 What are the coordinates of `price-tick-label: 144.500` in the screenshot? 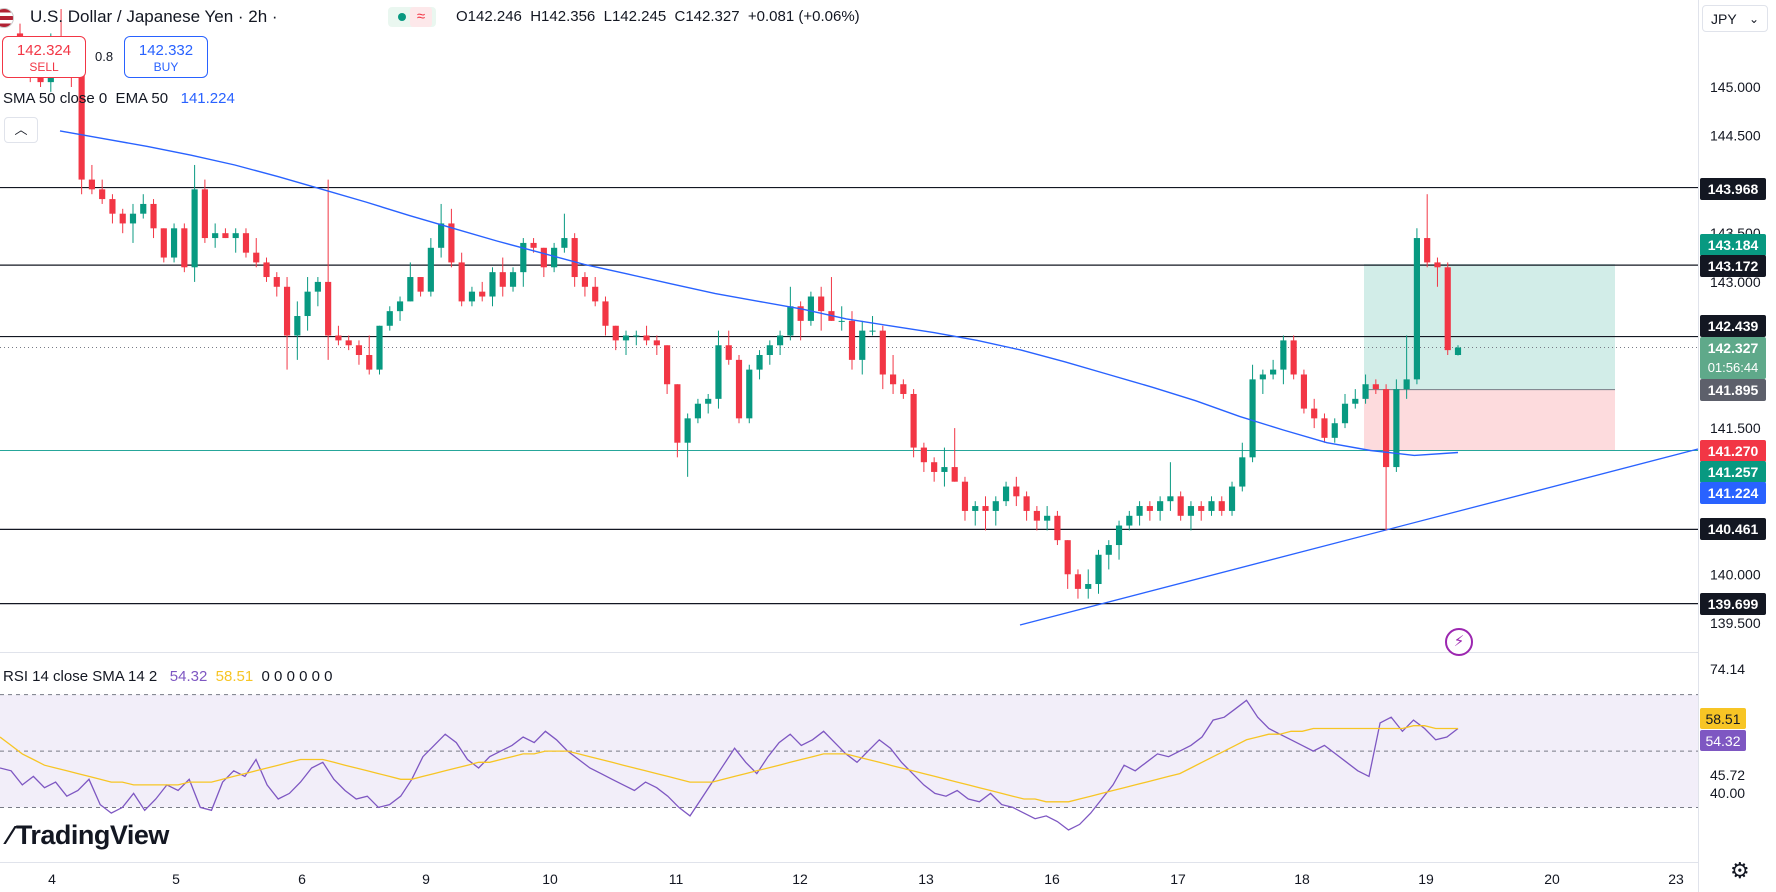 It's located at (1735, 136).